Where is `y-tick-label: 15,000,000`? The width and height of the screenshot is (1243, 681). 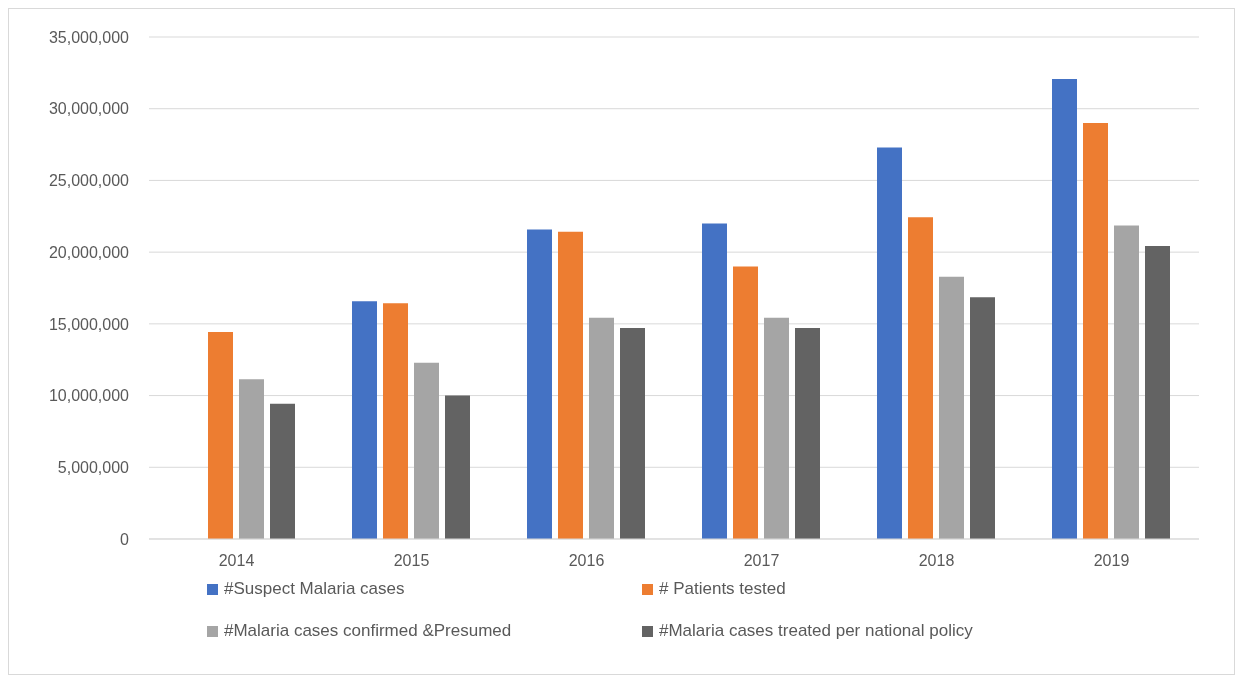 y-tick-label: 15,000,000 is located at coordinates (89, 324).